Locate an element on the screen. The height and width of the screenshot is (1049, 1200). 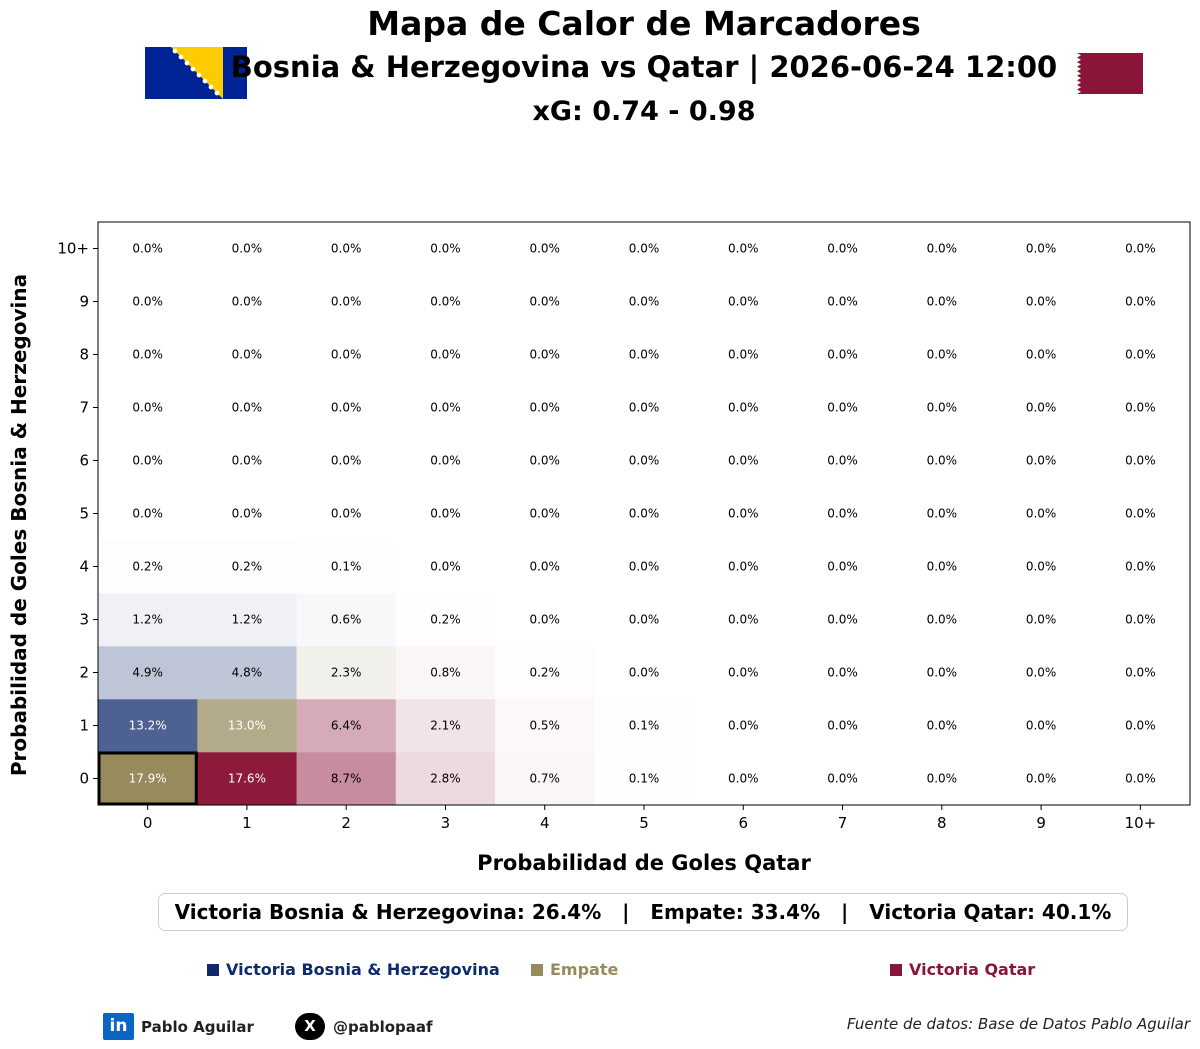
y-tick-label: 4 is located at coordinates (84, 567).